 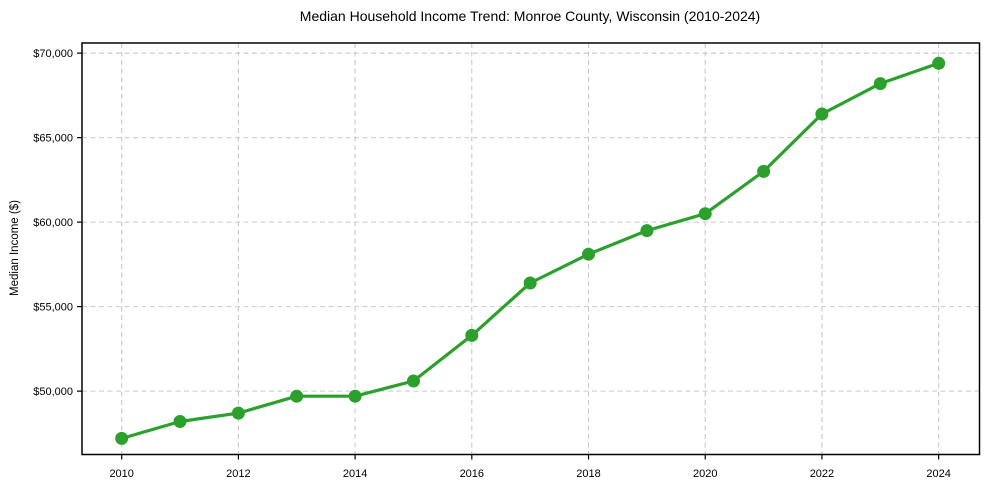 I want to click on x-tick-label: 2010, so click(x=121, y=474).